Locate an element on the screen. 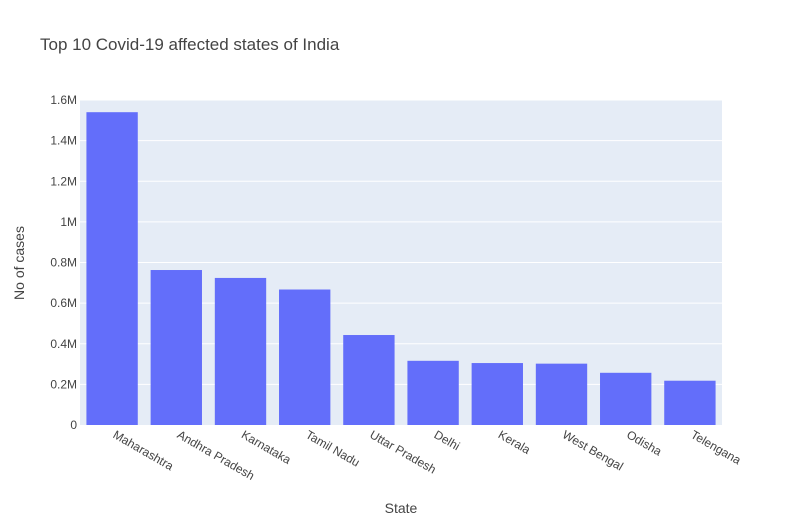 The height and width of the screenshot is (525, 803). bar-kerala is located at coordinates (497, 394).